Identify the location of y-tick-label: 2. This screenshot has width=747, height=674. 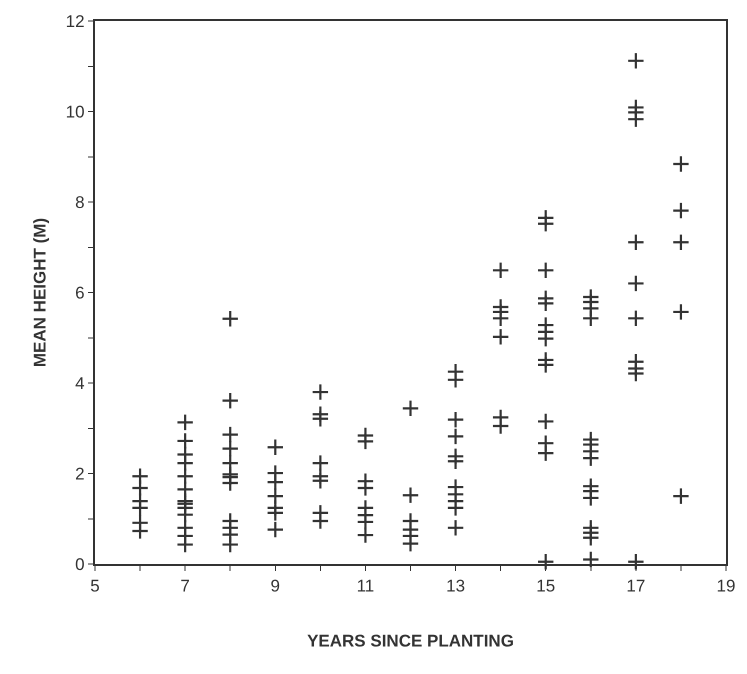
(80, 474).